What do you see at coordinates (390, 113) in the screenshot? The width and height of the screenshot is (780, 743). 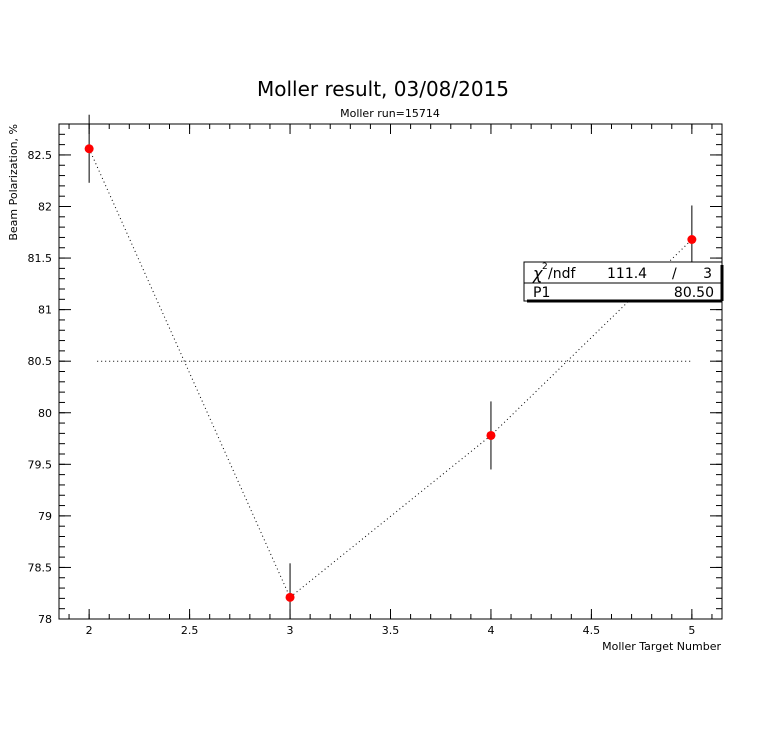 I see `chart-subtitle: Moller run=15714` at bounding box center [390, 113].